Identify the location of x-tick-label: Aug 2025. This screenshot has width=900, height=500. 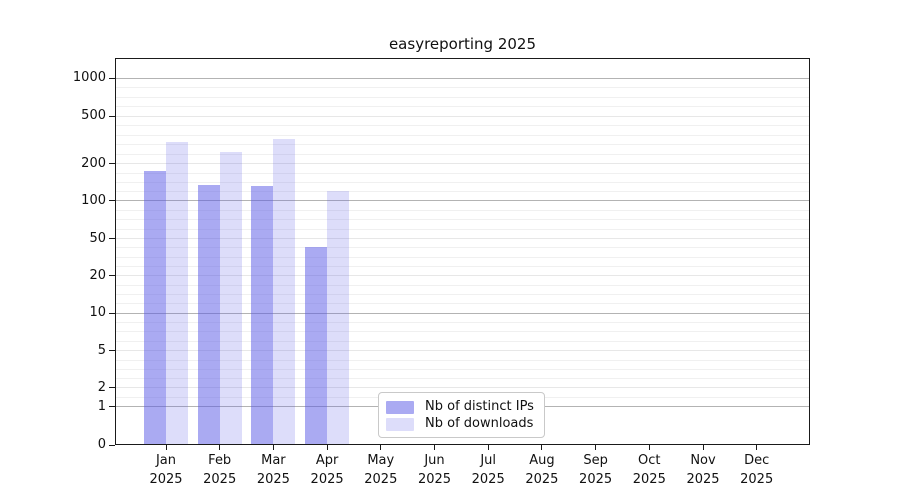
(542, 470).